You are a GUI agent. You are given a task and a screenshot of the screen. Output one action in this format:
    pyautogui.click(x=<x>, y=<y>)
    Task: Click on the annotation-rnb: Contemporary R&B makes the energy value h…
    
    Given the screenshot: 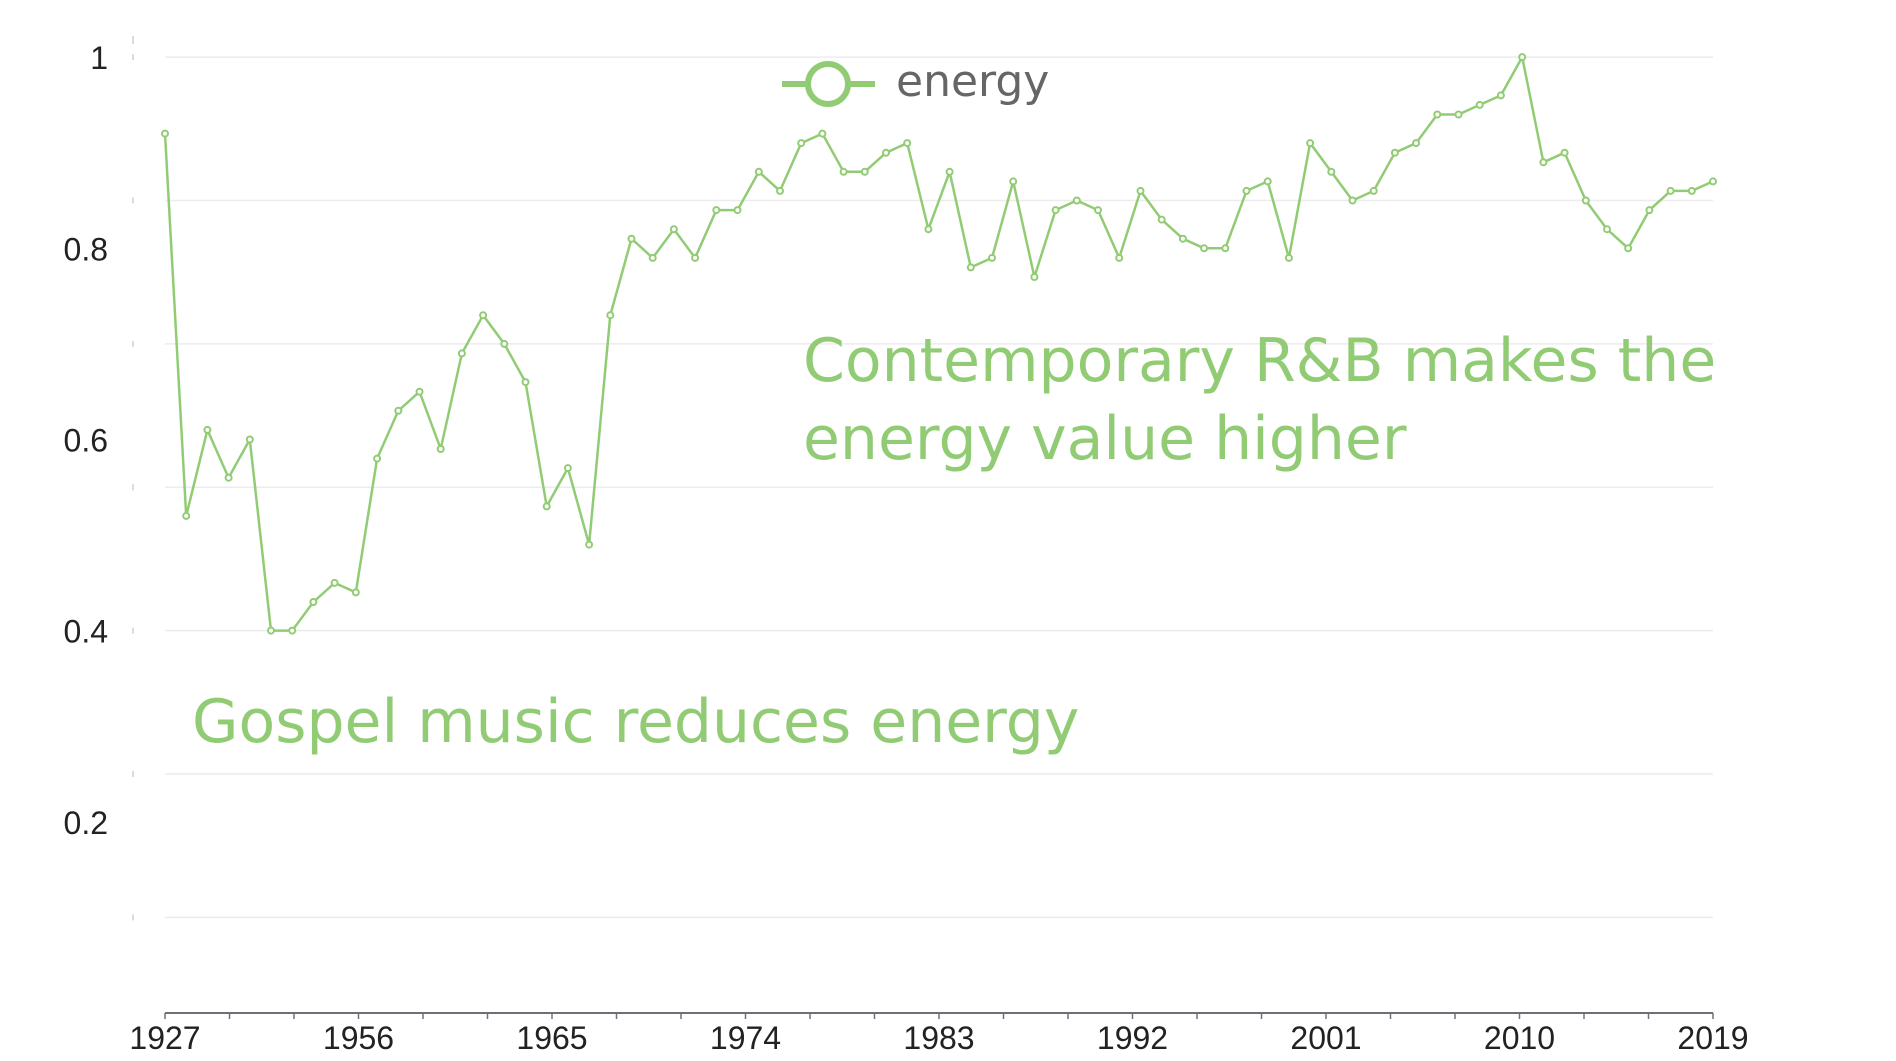 What is the action you would take?
    pyautogui.click(x=1259, y=400)
    